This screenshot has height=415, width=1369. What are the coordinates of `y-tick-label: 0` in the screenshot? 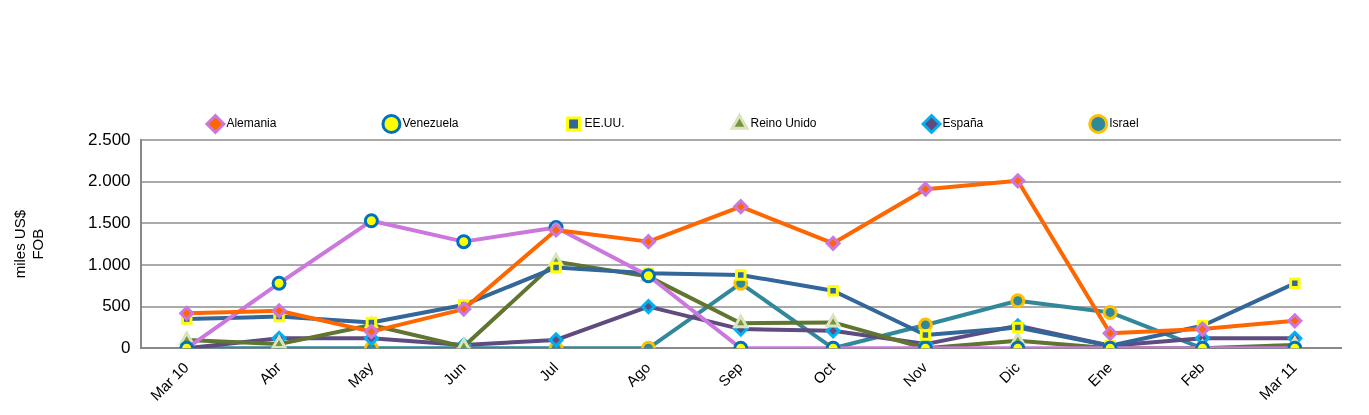 It's located at (126, 347).